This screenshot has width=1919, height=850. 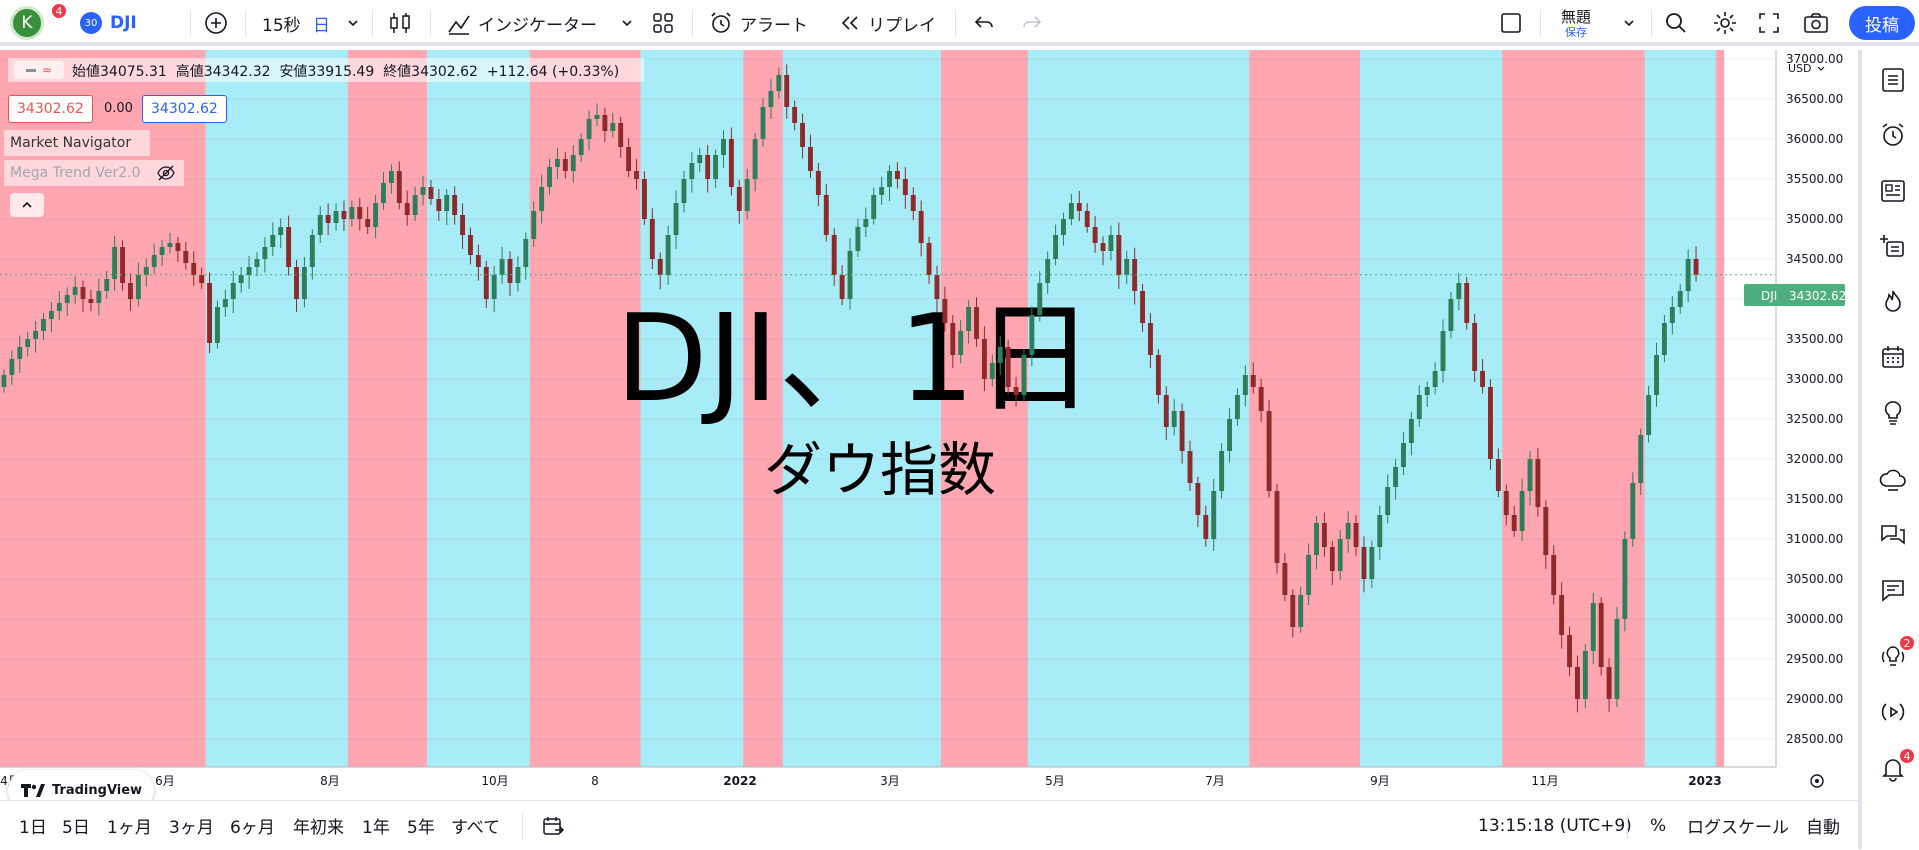 I want to click on notifications-button: 4, so click(x=1896, y=766).